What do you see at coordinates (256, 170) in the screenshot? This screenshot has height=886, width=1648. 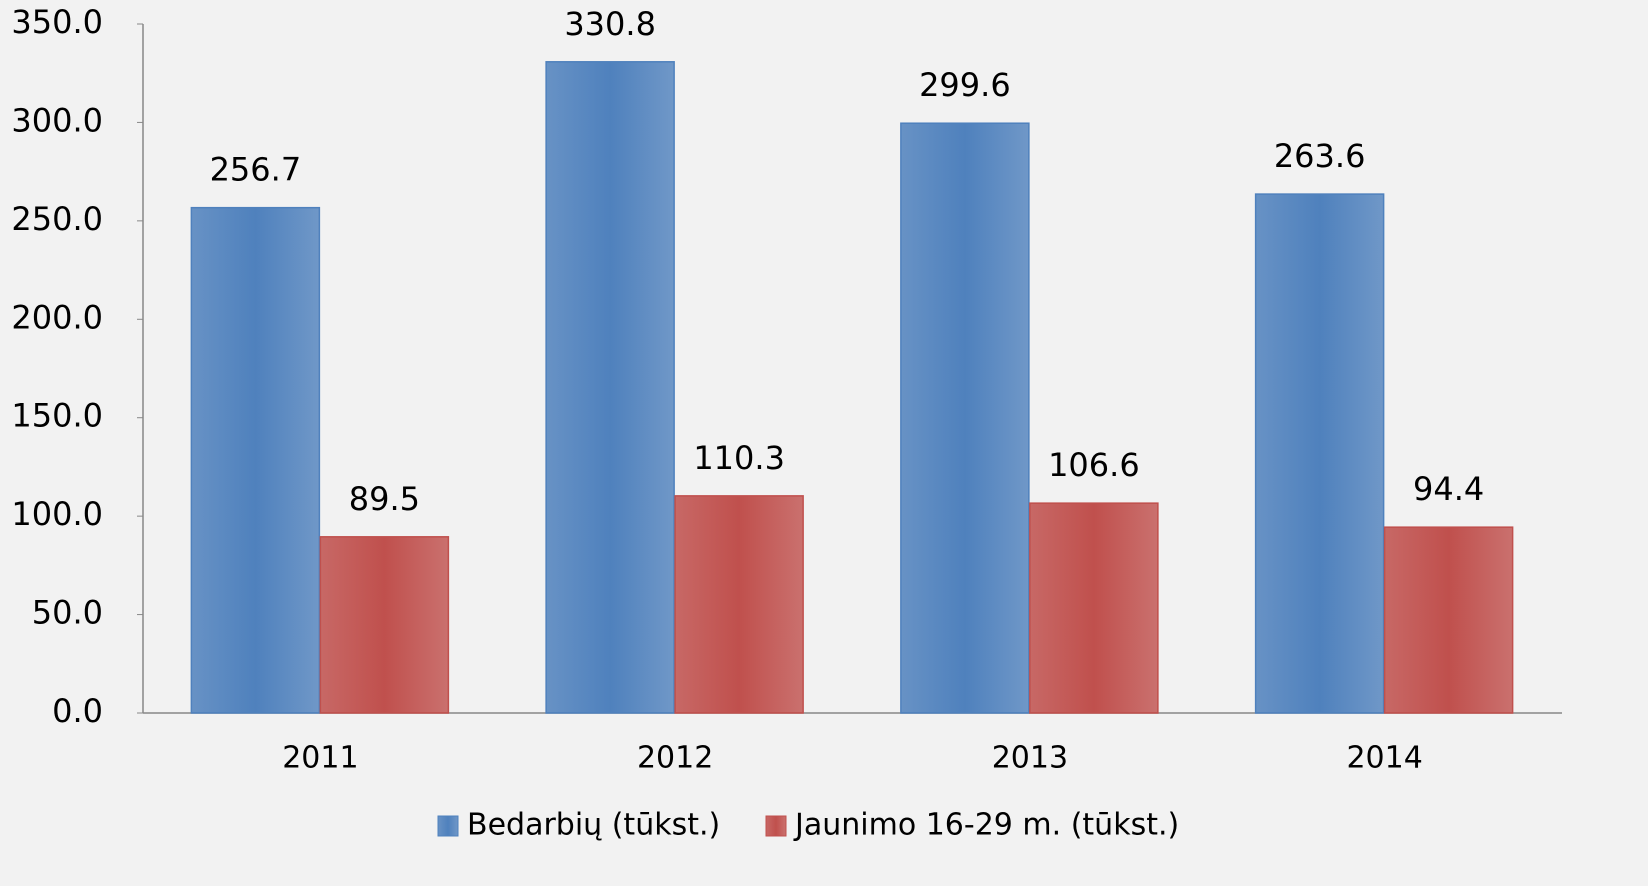 I see `value-label: 256.7` at bounding box center [256, 170].